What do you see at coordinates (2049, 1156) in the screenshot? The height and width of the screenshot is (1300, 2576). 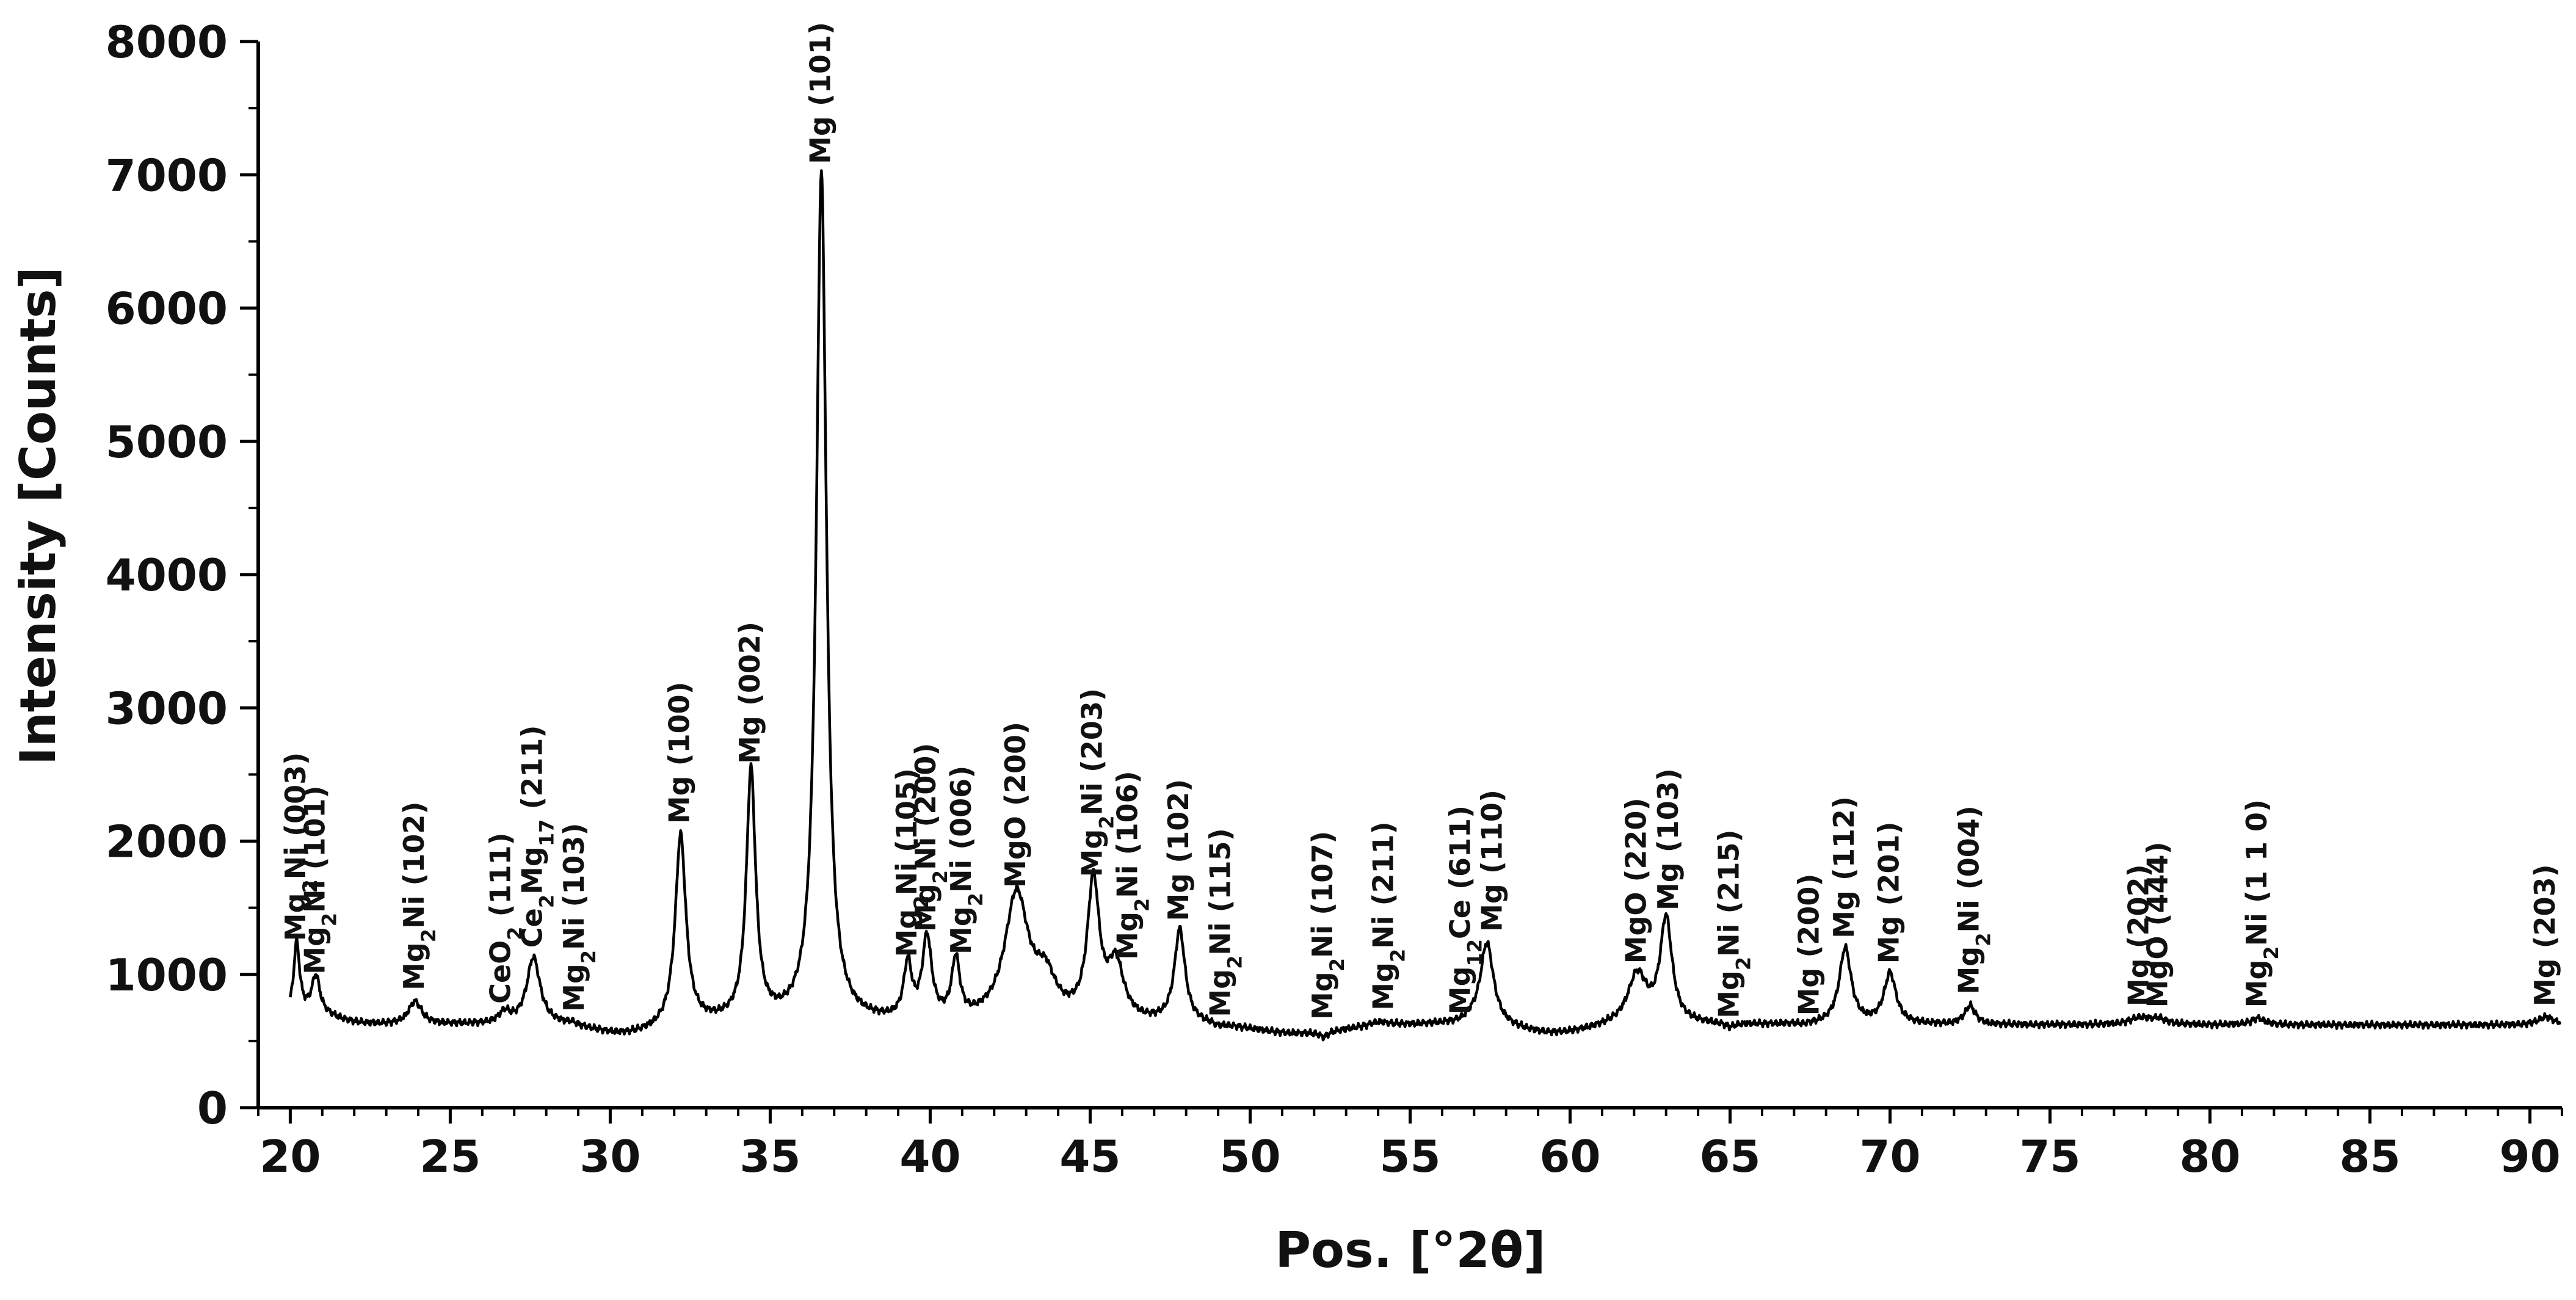 I see `x-tick-label-75: 75` at bounding box center [2049, 1156].